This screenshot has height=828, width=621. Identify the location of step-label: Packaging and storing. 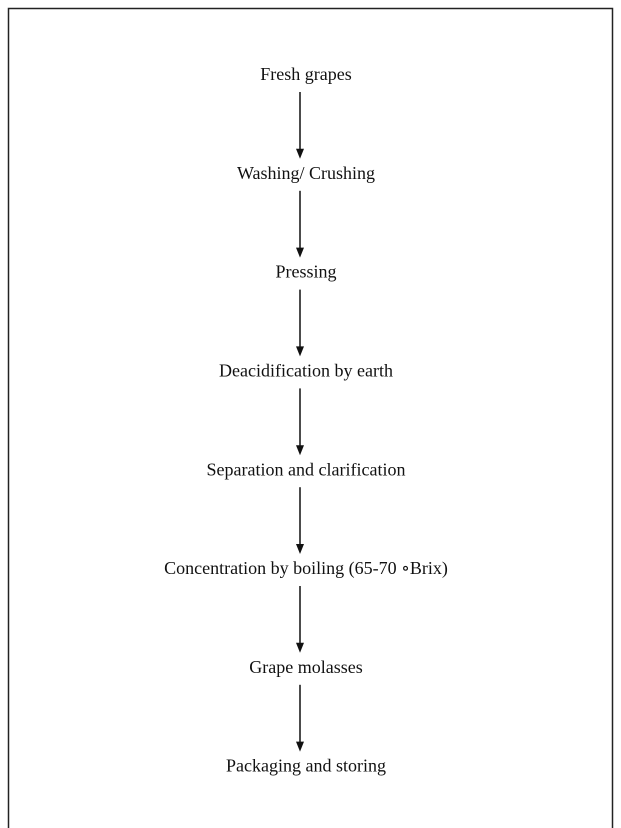
(306, 766).